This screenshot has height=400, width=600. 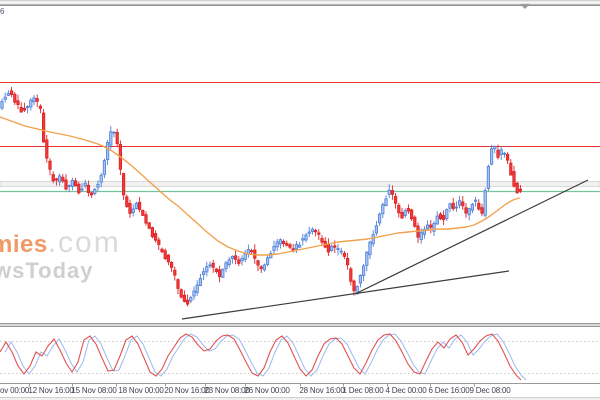 What do you see at coordinates (47, 270) in the screenshot?
I see `watermark-line2: wsToday` at bounding box center [47, 270].